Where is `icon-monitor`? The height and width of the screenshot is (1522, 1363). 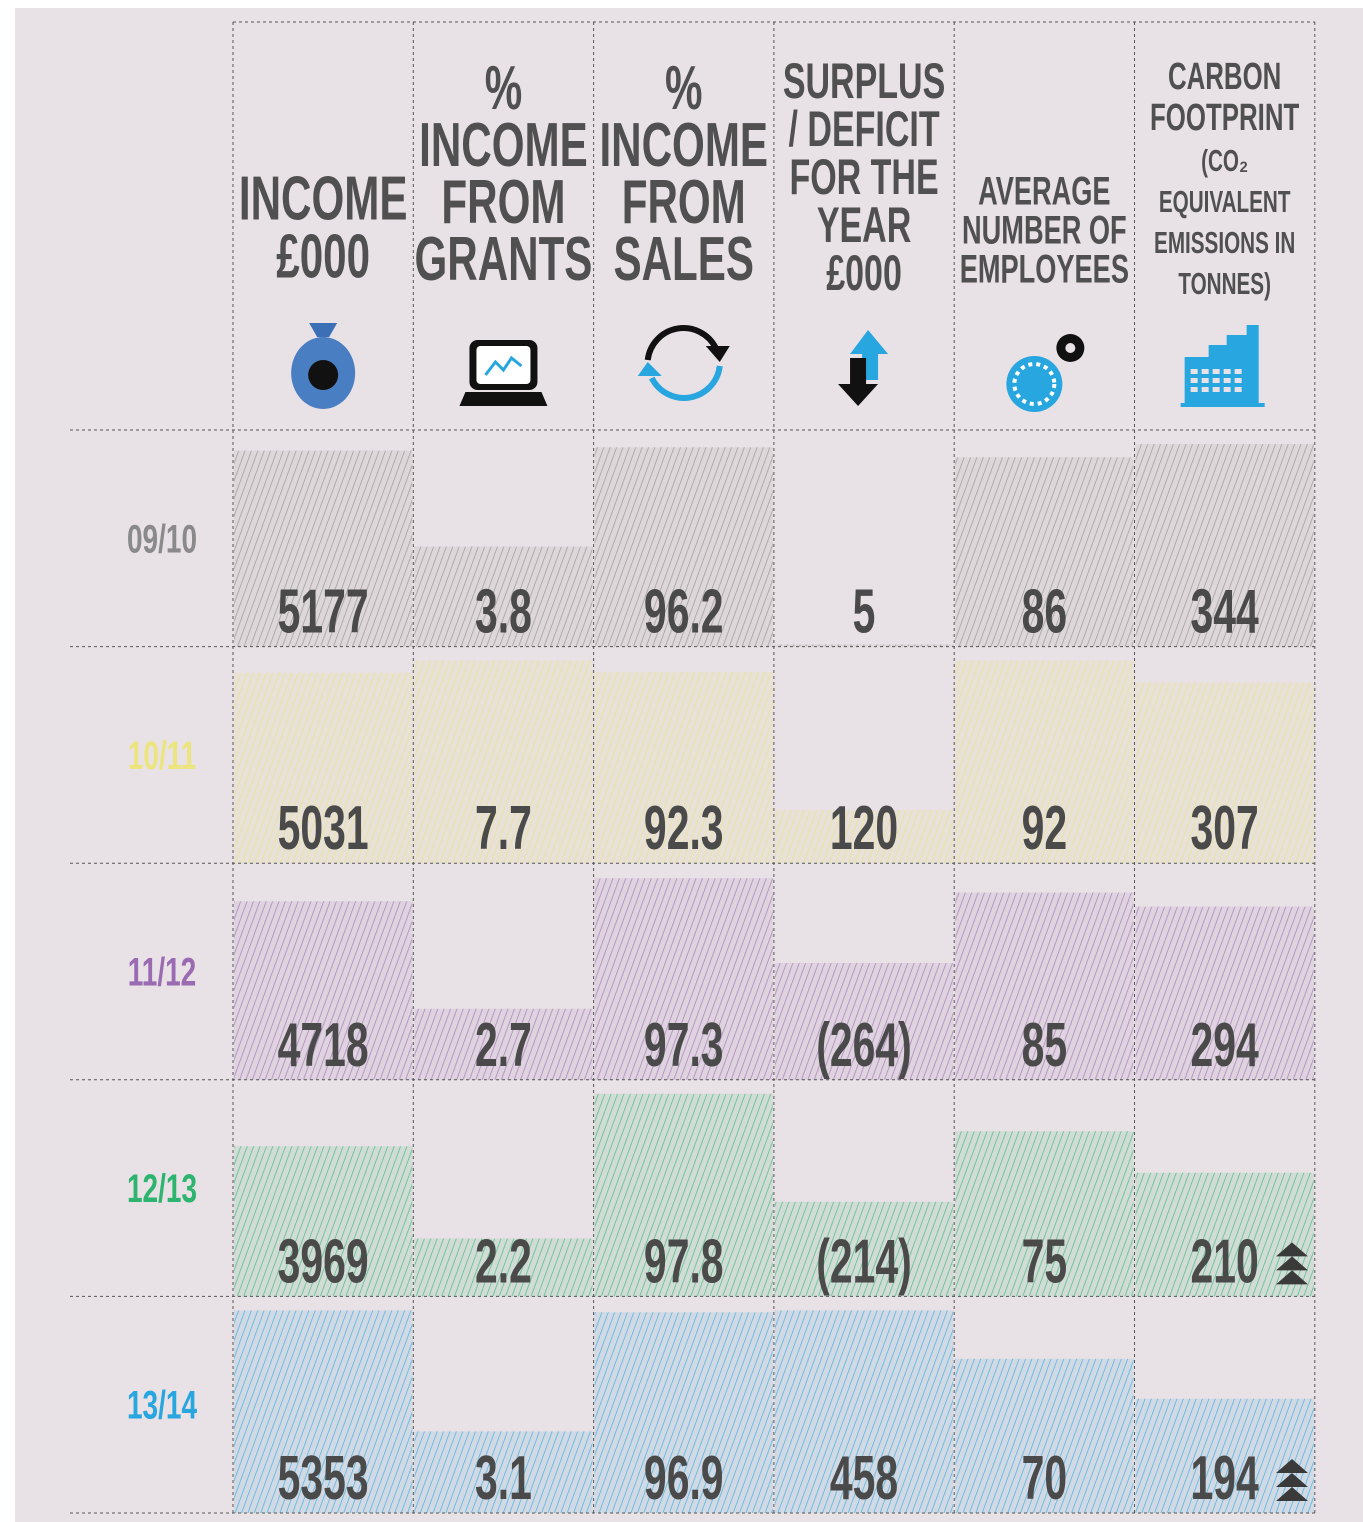 icon-monitor is located at coordinates (503, 373).